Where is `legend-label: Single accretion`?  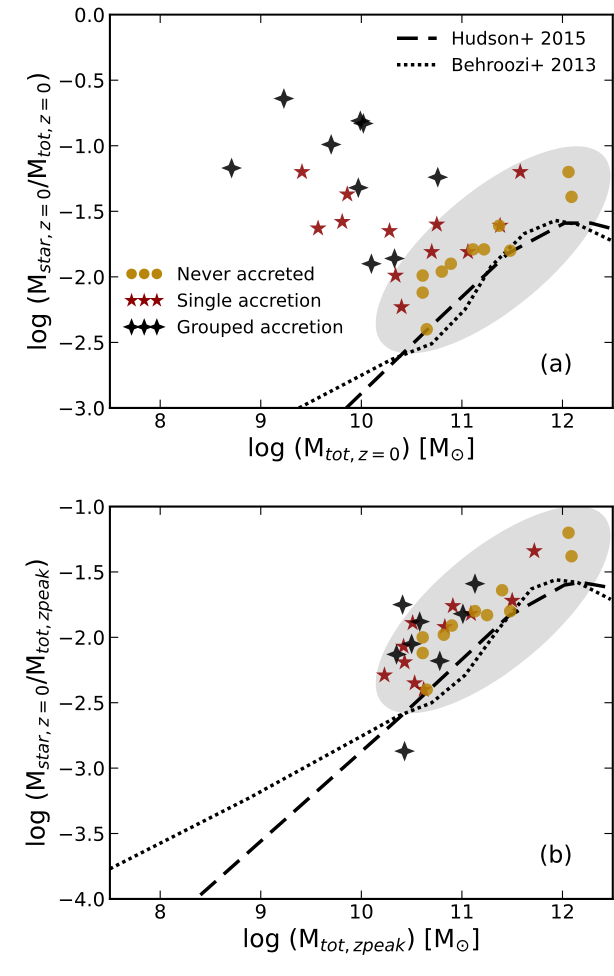
legend-label: Single accretion is located at coordinates (249, 302).